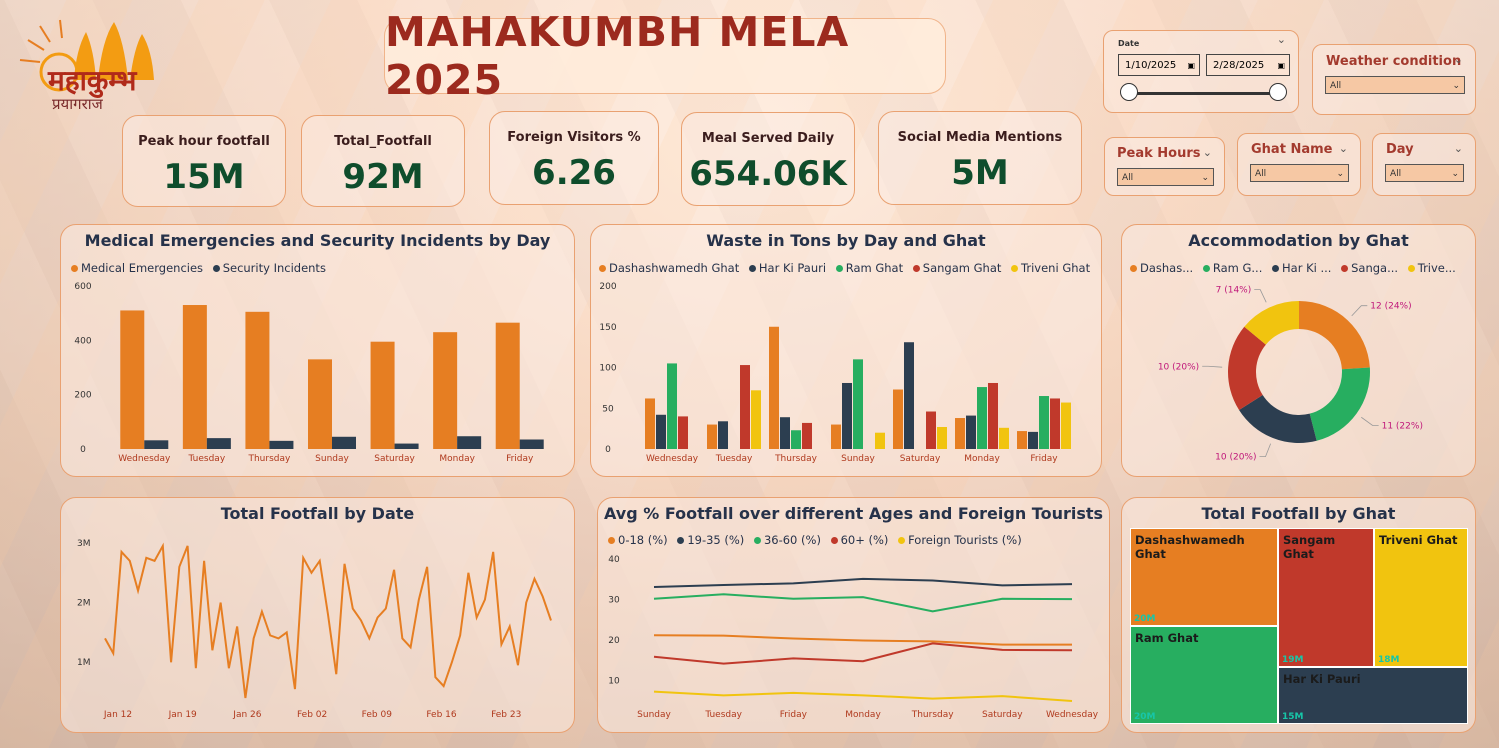  Describe the element at coordinates (1298, 240) in the screenshot. I see `chart-title: Accommodation by Ghat` at that location.